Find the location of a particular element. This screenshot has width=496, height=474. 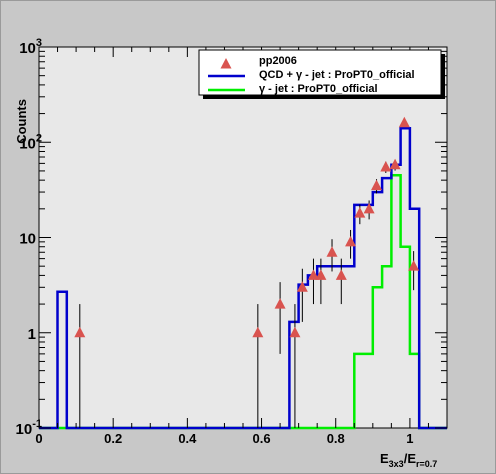

y-tick-label-2: 10 is located at coordinates (27, 239).